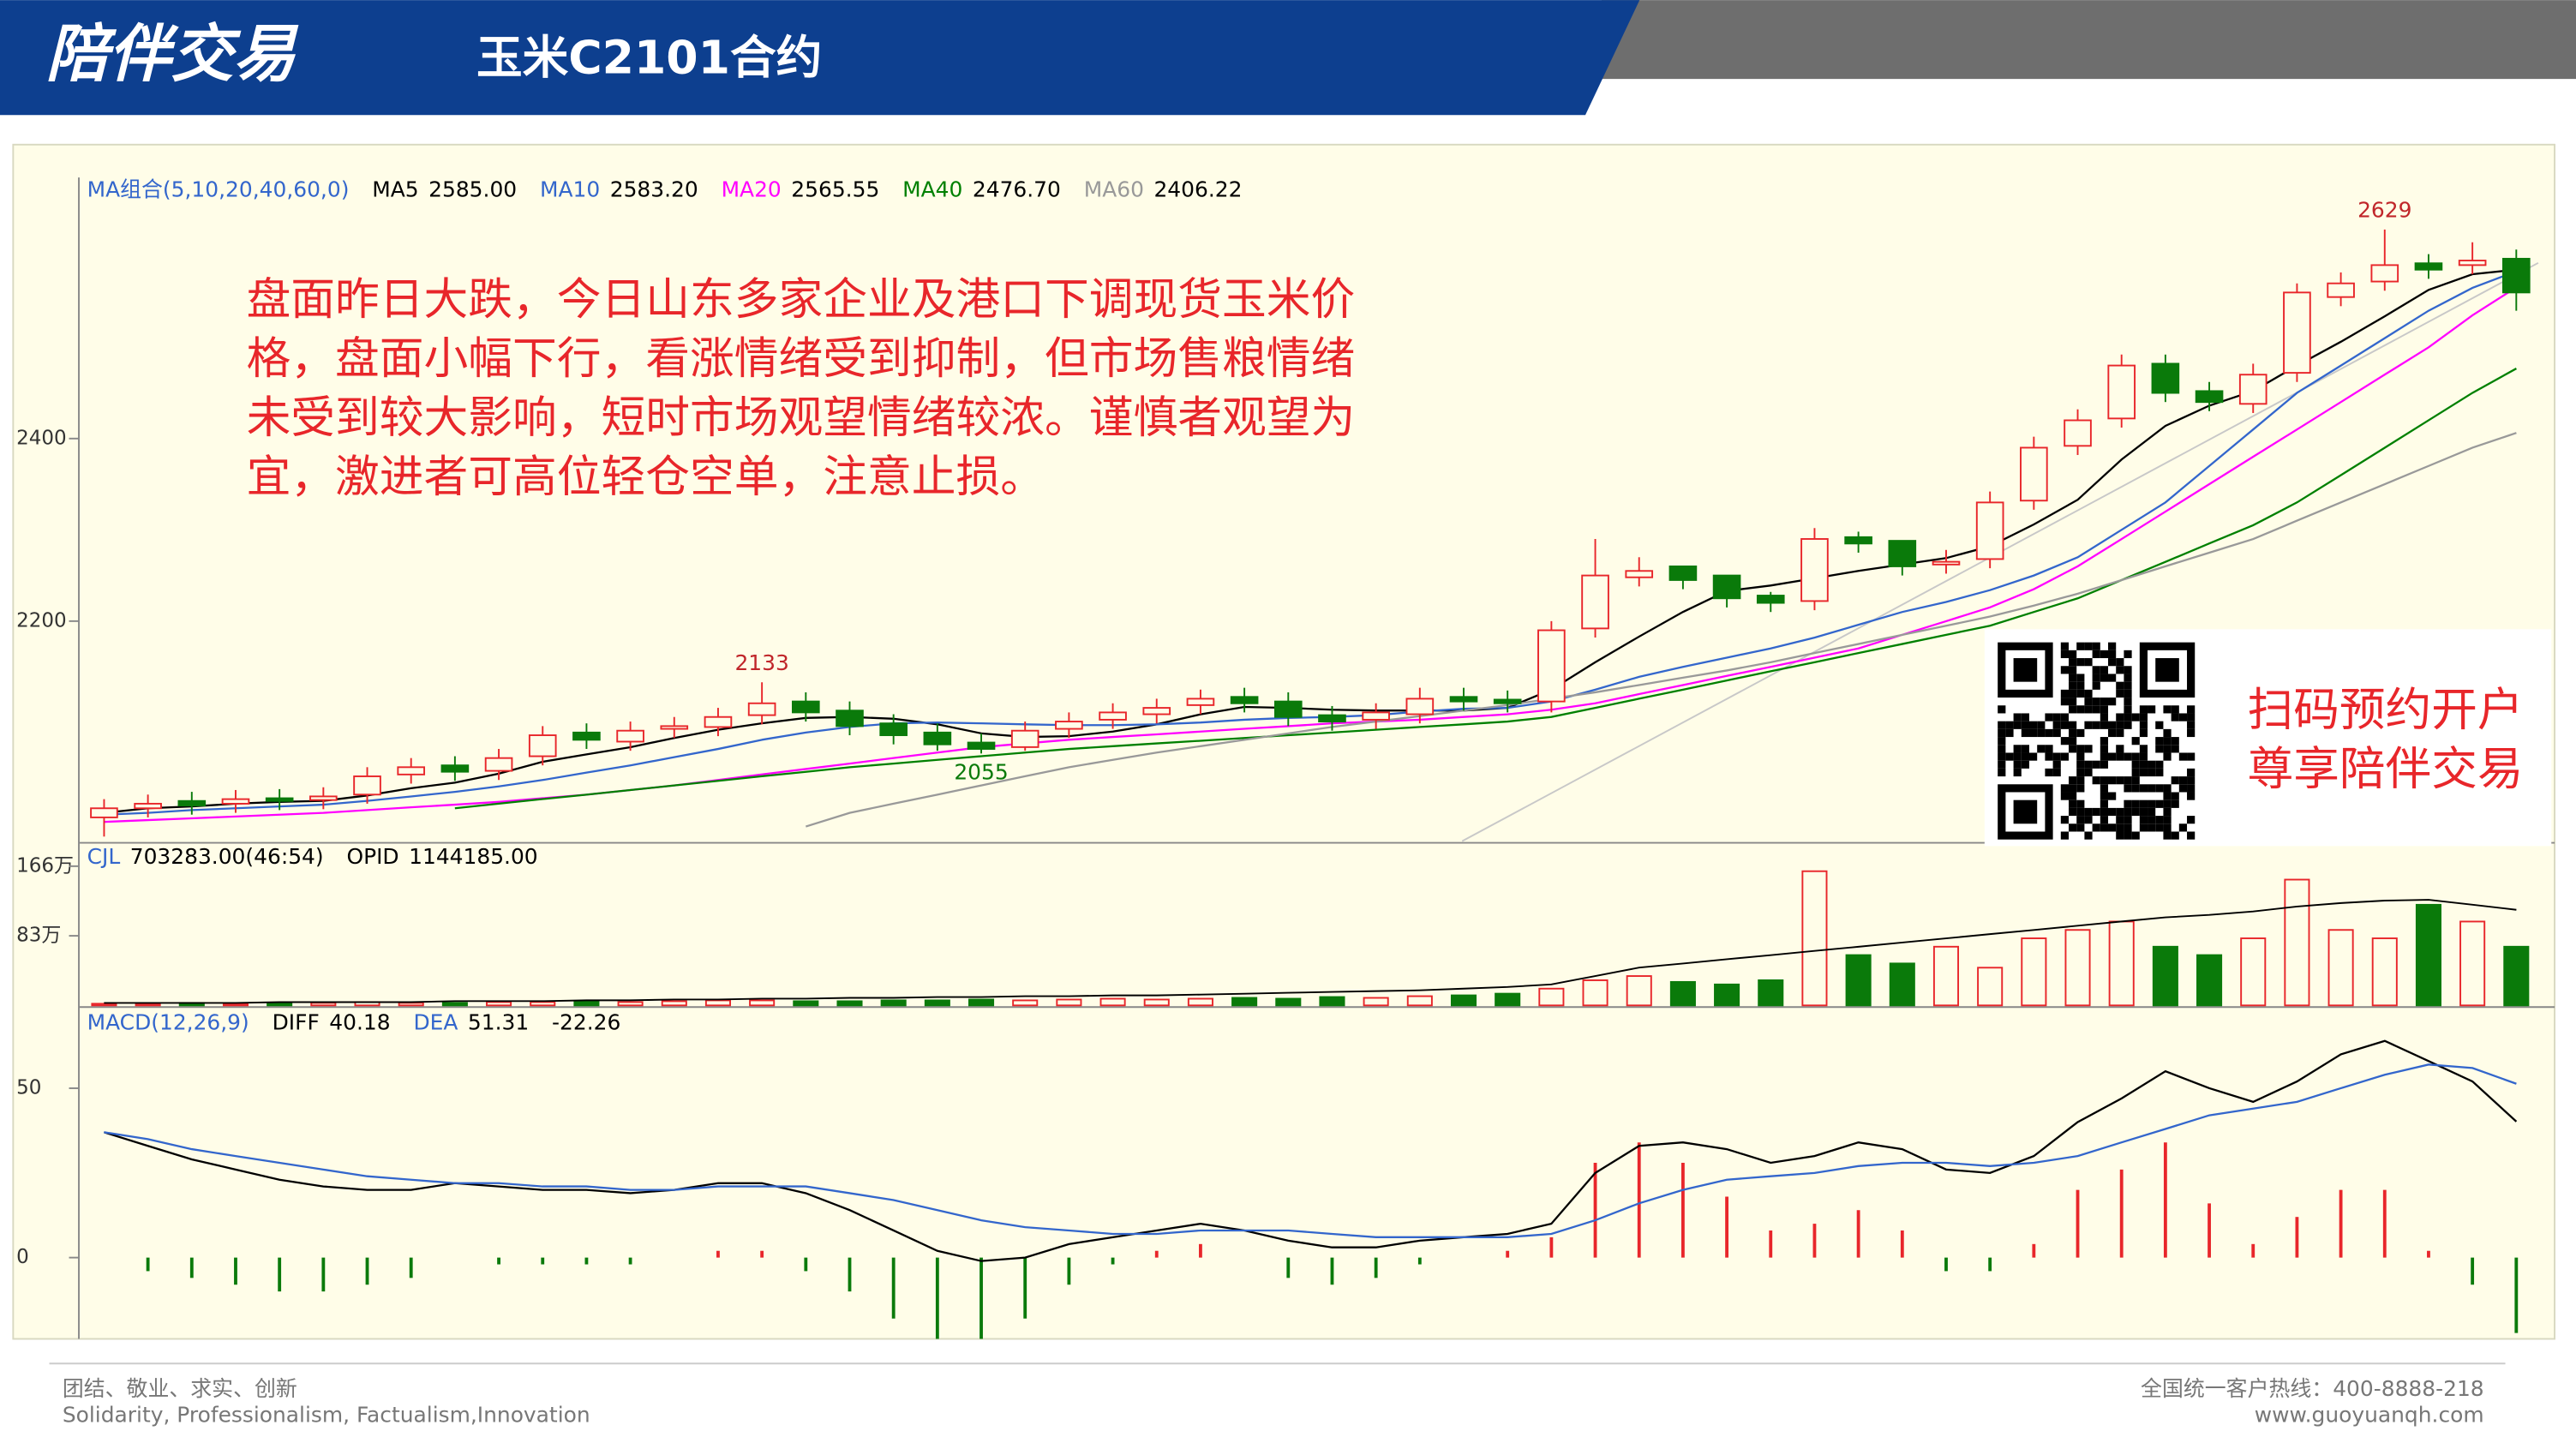 This screenshot has height=1449, width=2576. Describe the element at coordinates (2097, 741) in the screenshot. I see `qr-code` at that location.